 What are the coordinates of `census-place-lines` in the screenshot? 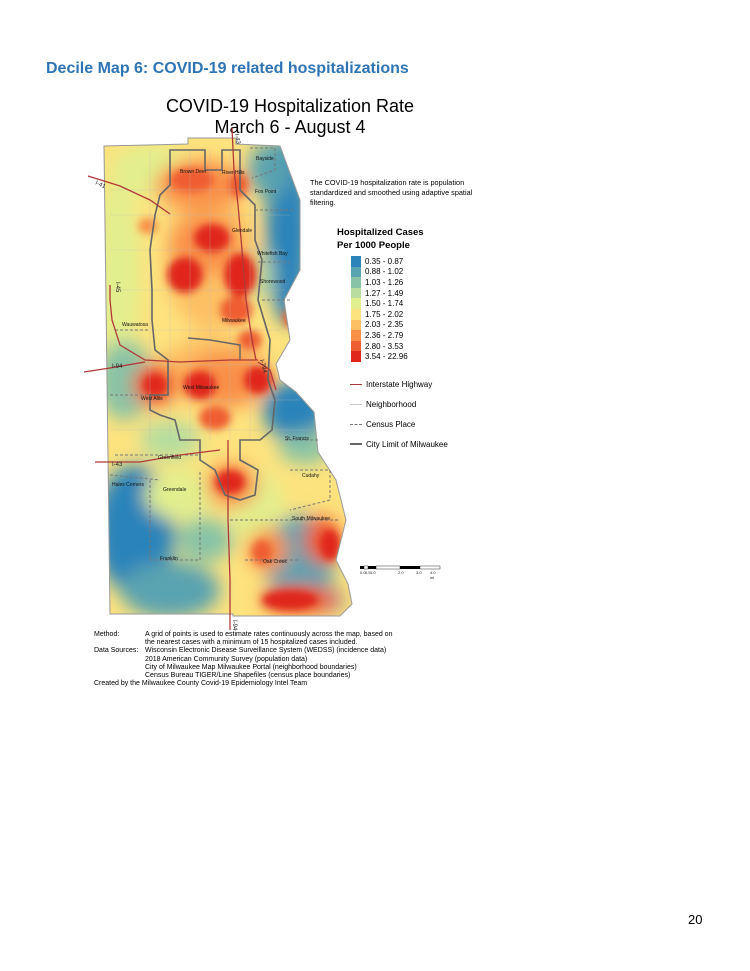 It's located at (224, 354).